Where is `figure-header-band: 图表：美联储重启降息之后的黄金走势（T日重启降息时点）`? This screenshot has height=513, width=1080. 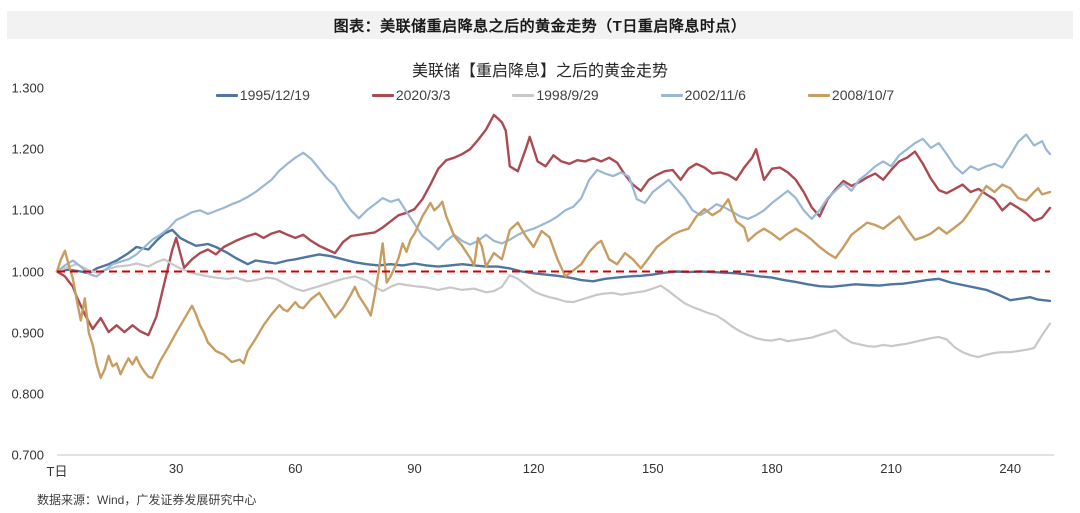
figure-header-band: 图表：美联储重启降息之后的黄金走势（T日重启降息时点） is located at coordinates (540, 25).